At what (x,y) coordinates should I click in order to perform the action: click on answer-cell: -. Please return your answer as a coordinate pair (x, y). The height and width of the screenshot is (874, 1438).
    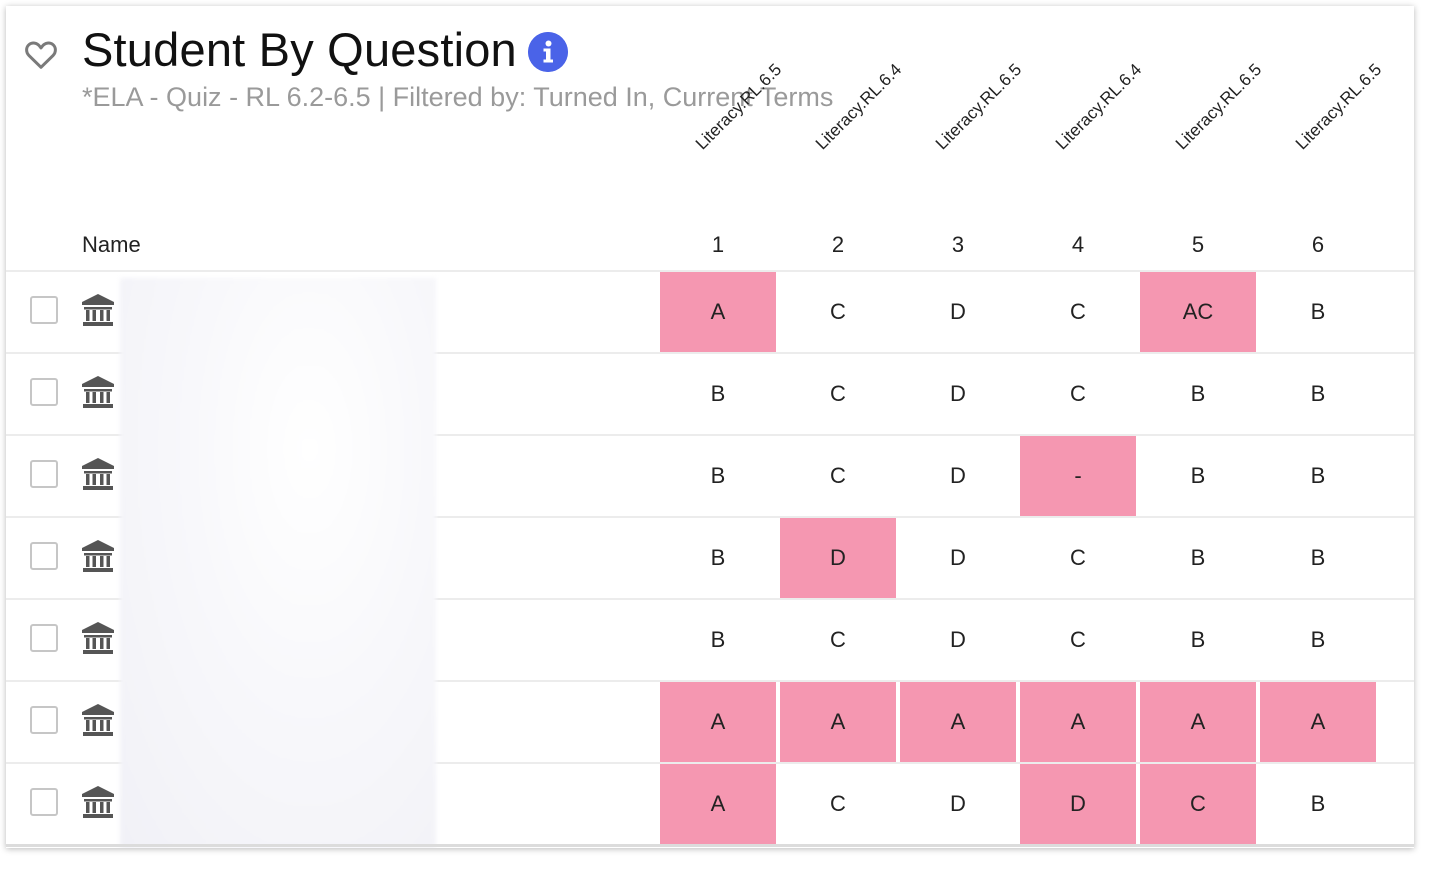
    Looking at the image, I should click on (1078, 476).